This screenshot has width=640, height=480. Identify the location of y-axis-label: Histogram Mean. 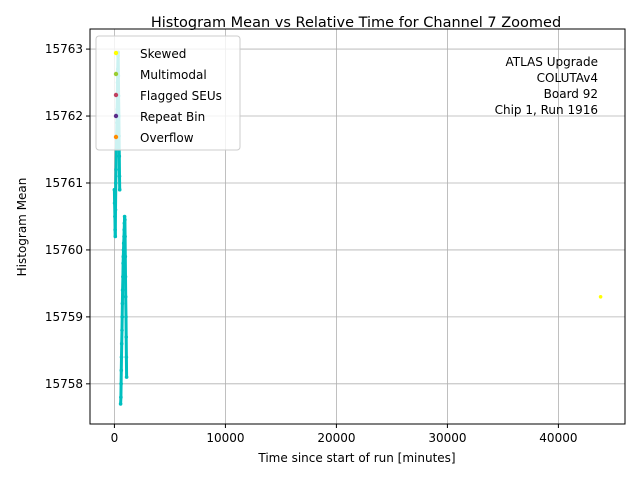
(22, 227).